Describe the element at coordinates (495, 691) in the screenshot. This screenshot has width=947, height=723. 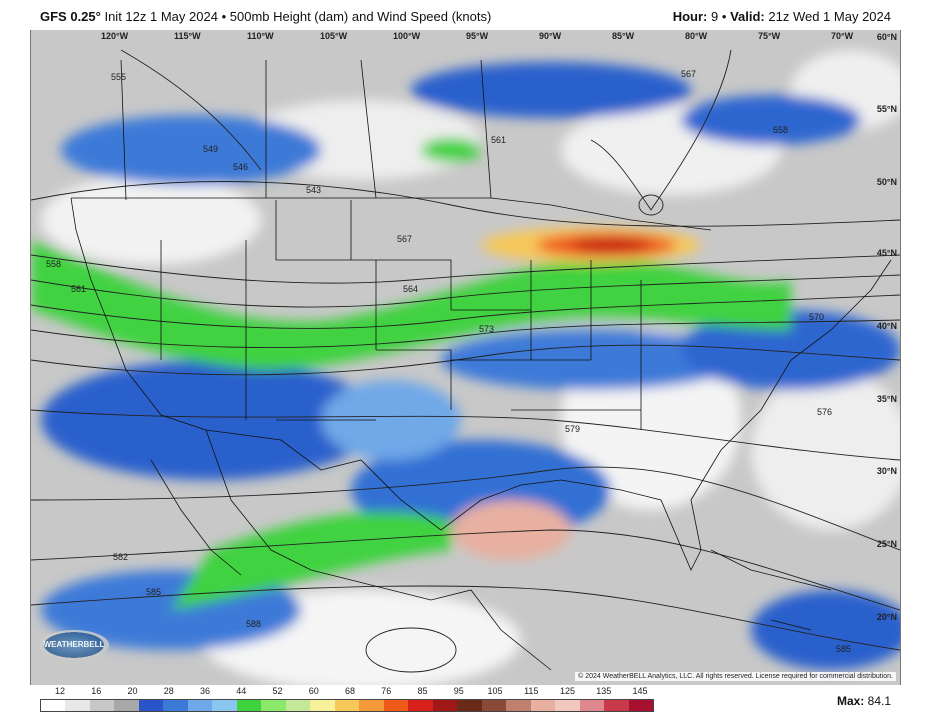
I see `legend-label: 105` at that location.